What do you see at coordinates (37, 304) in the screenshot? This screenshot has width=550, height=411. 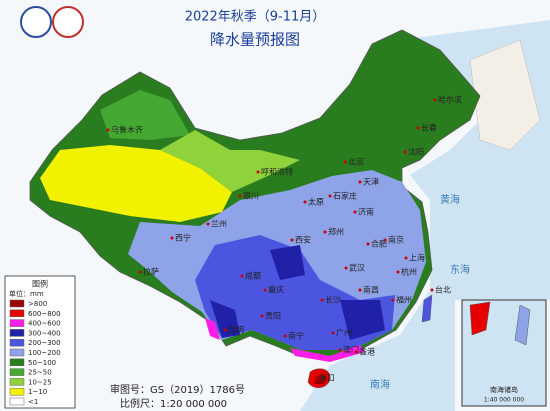 I see `legend-label: >800` at bounding box center [37, 304].